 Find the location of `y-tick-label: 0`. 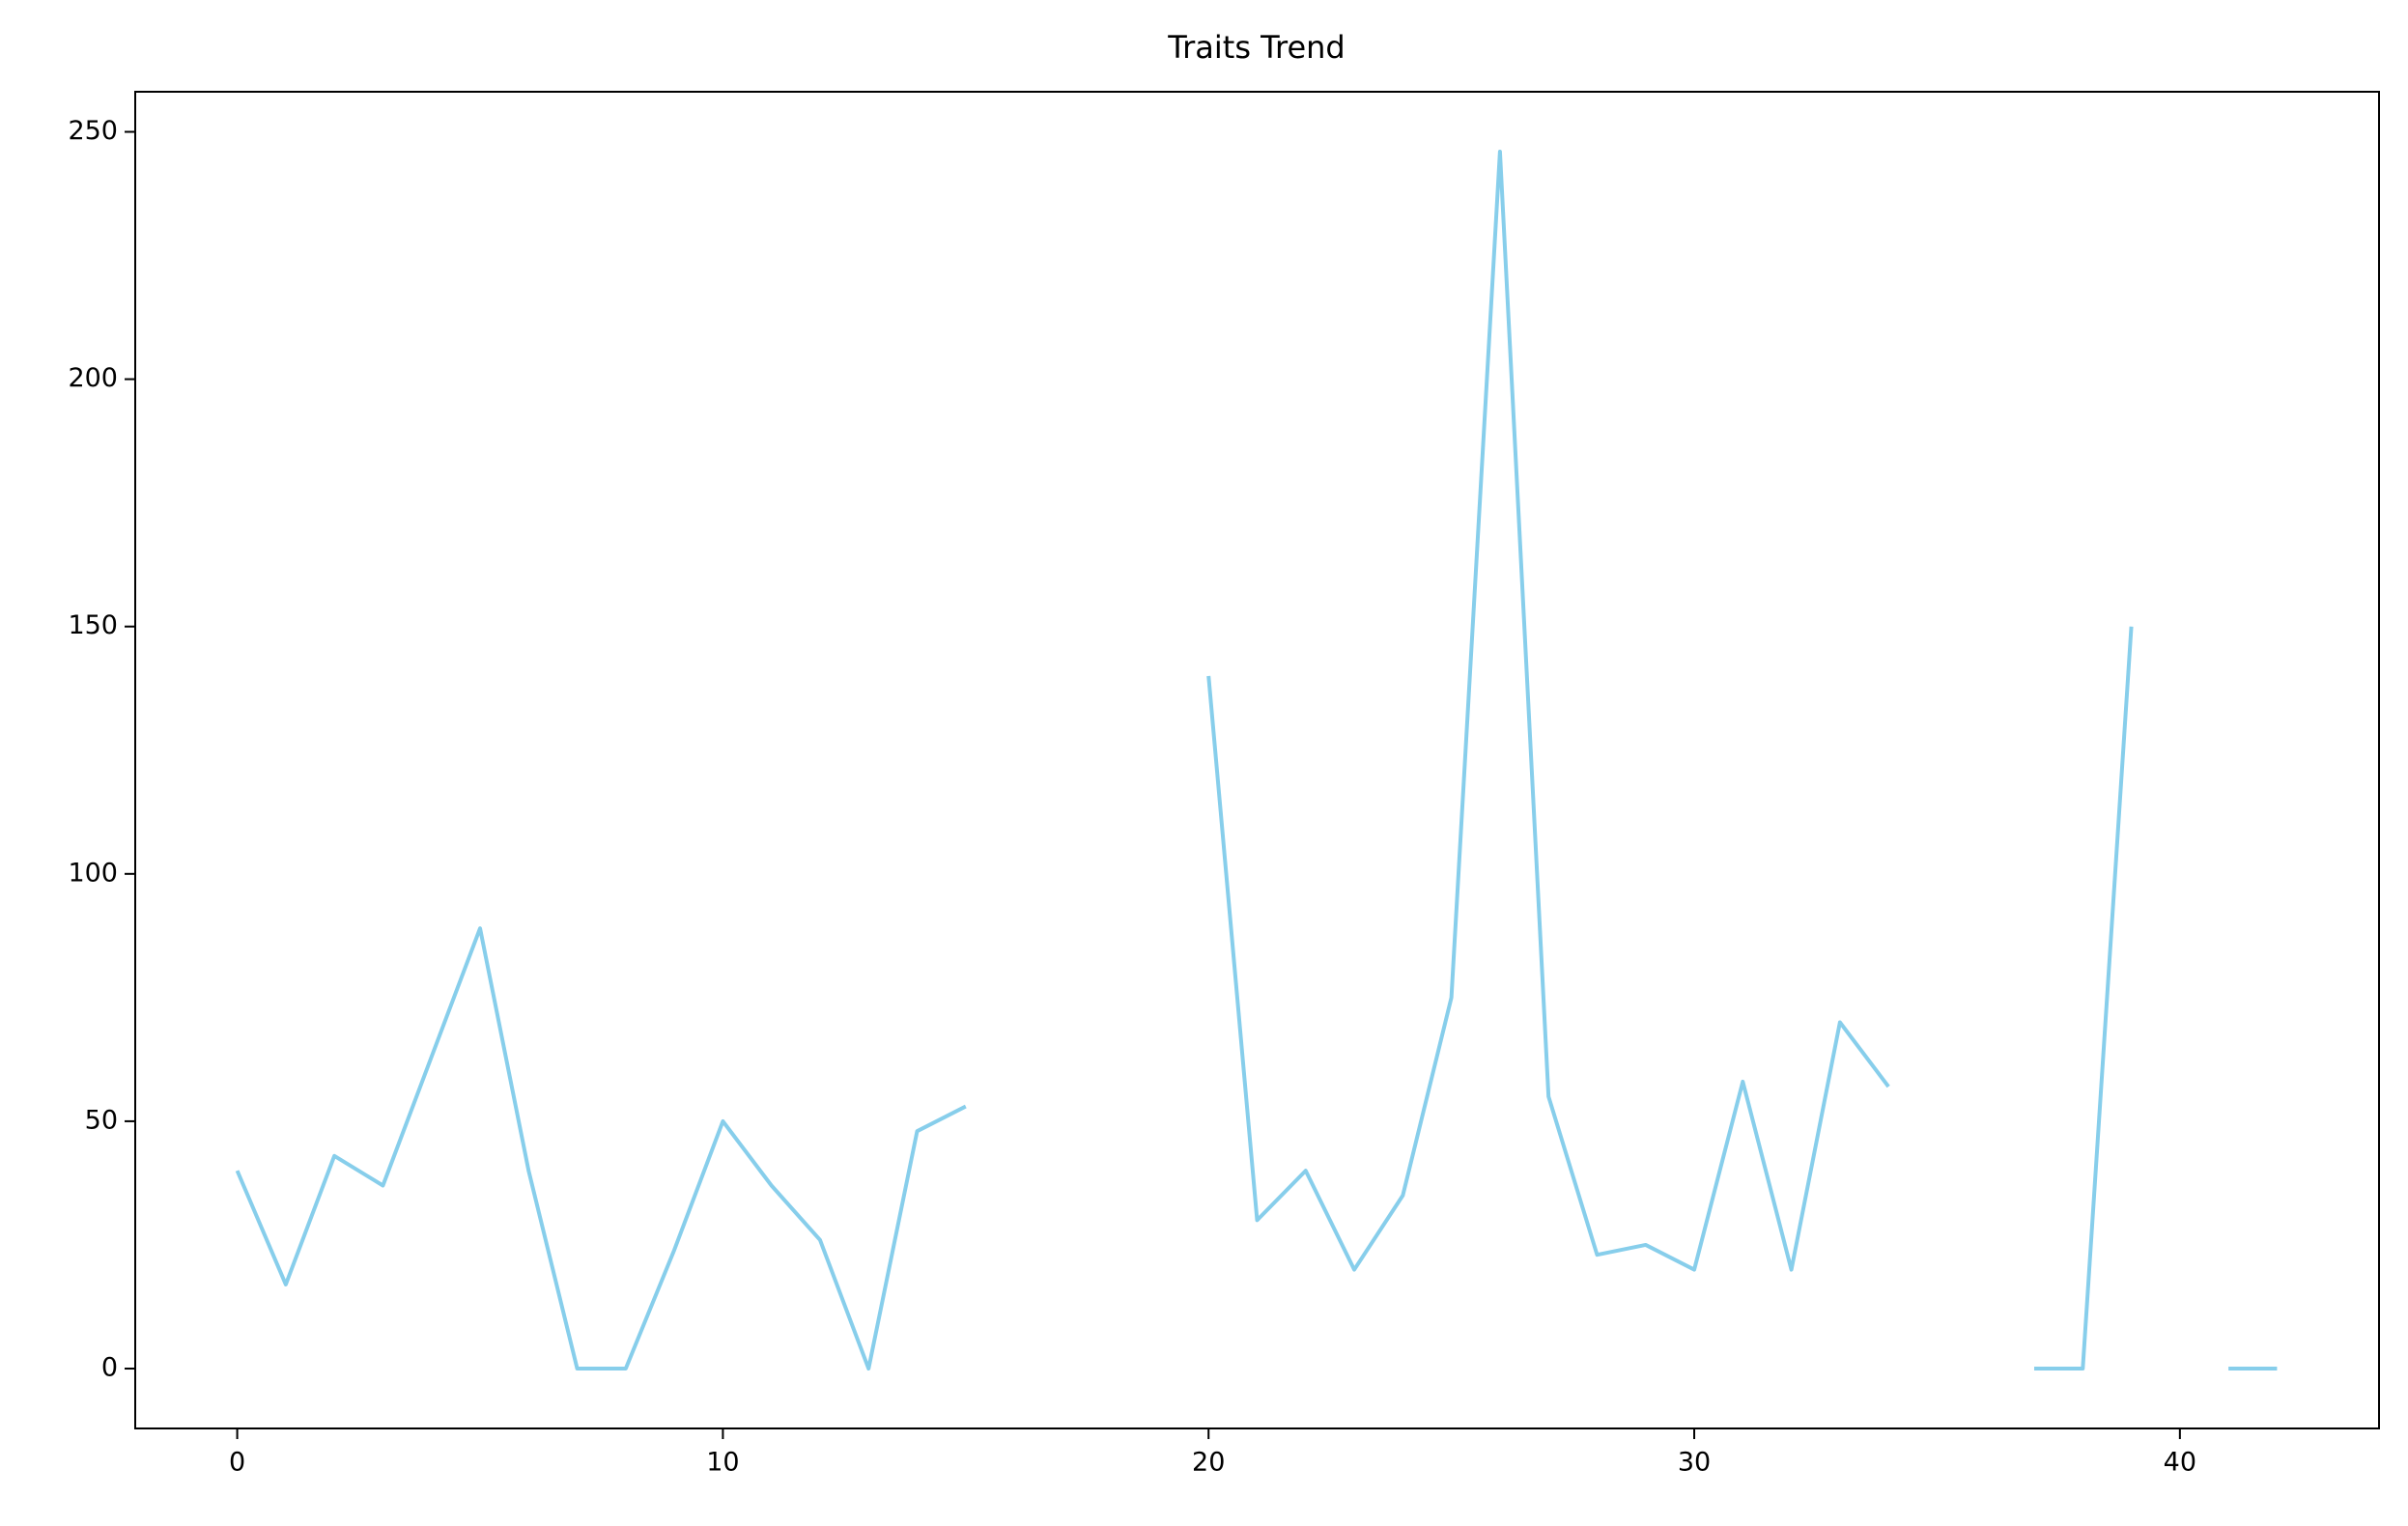

y-tick-label: 0 is located at coordinates (109, 1368).